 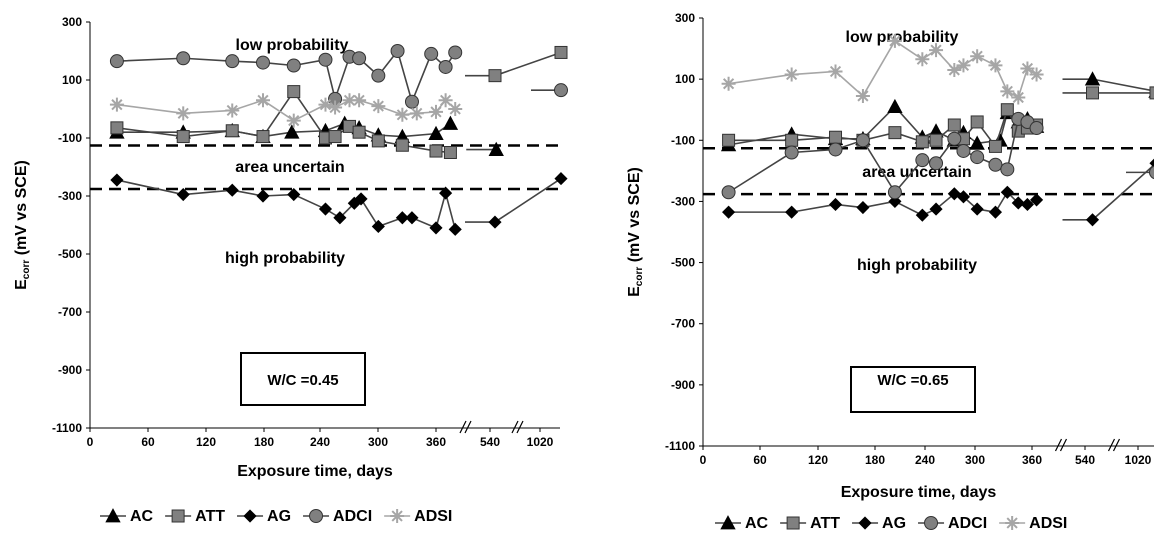 I want to click on x-tick-label: 360, so click(x=436, y=442).